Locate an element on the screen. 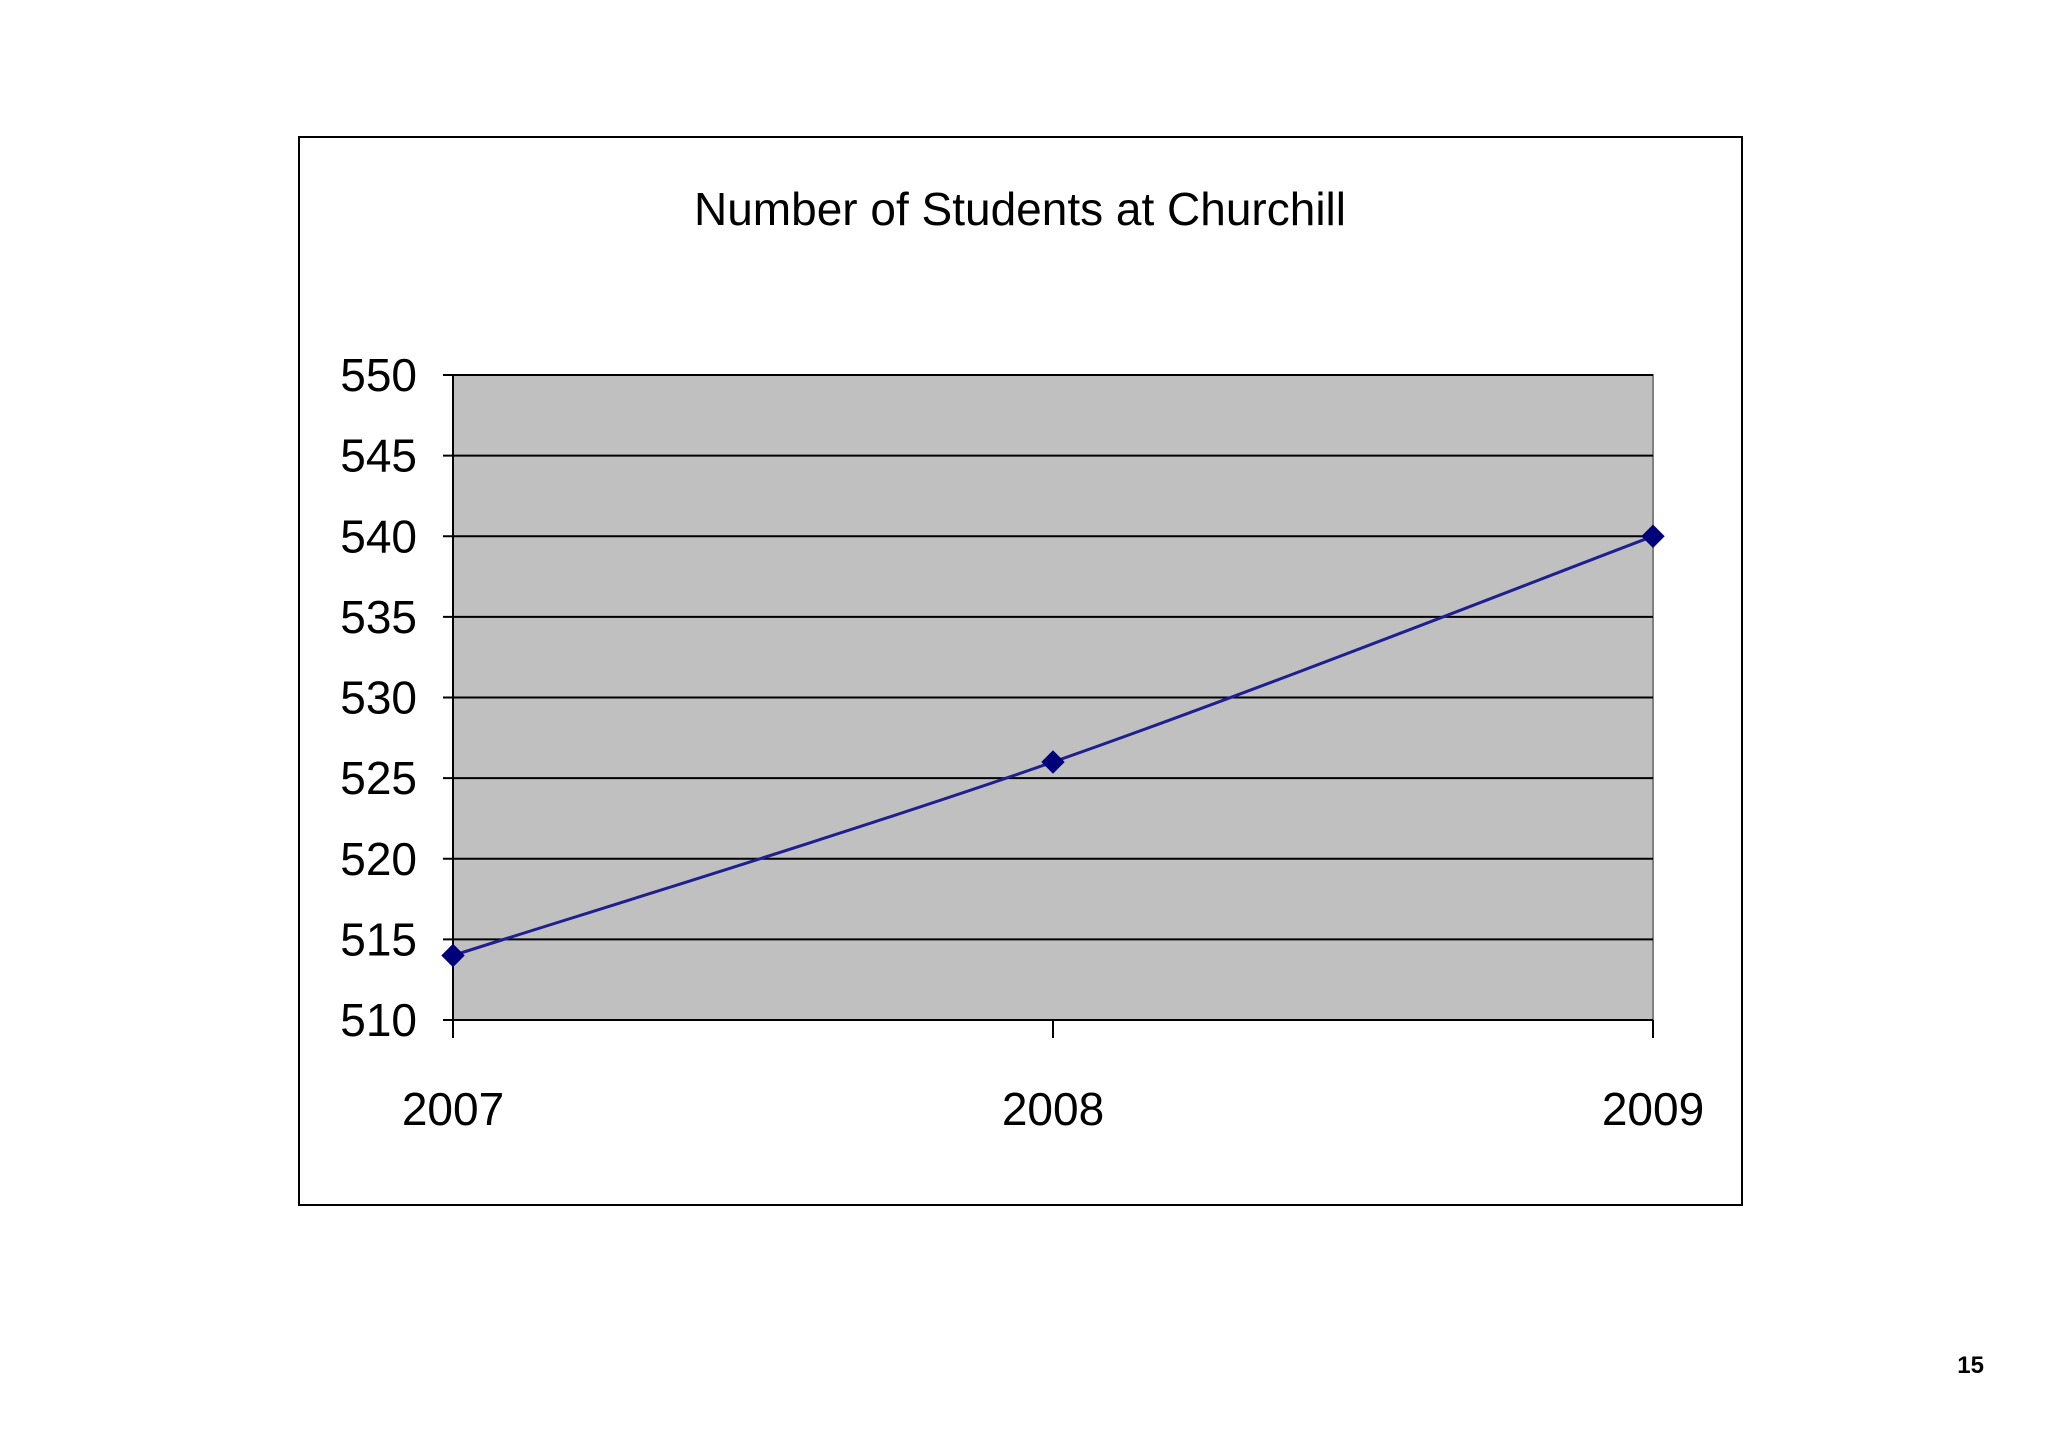 Image resolution: width=2048 pixels, height=1447 pixels. y-axis-tick-labels: 550 545 540 535 530 525 520 515 510 is located at coordinates (378, 697).